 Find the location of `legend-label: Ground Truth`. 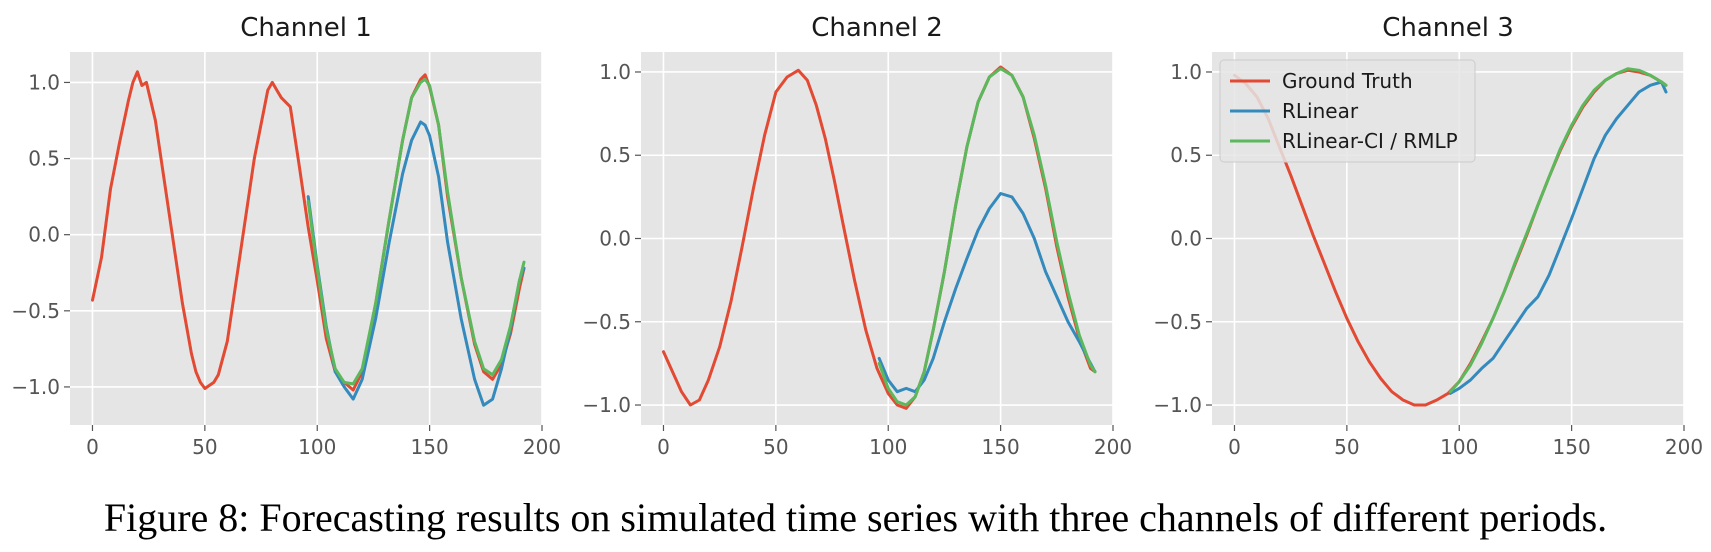

legend-label: Ground Truth is located at coordinates (1347, 81).